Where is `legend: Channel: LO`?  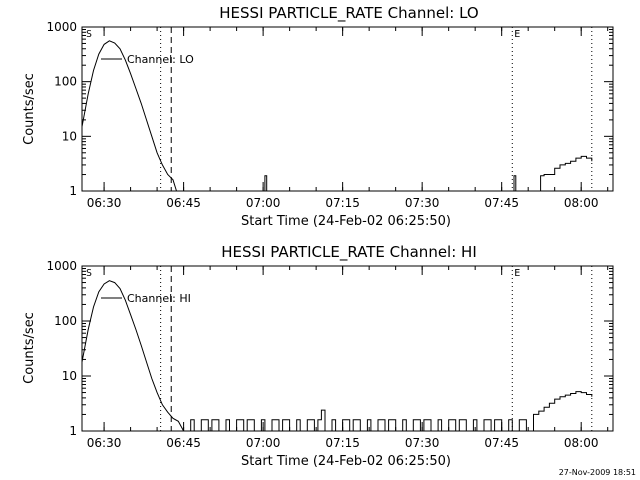 legend: Channel: LO is located at coordinates (147, 59).